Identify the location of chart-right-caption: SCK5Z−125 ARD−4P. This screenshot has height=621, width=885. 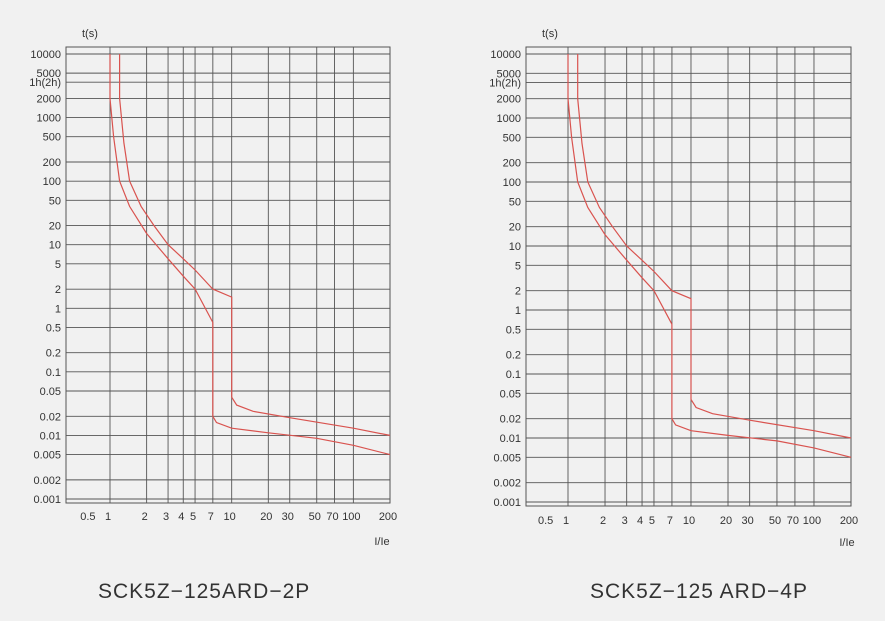
(699, 591).